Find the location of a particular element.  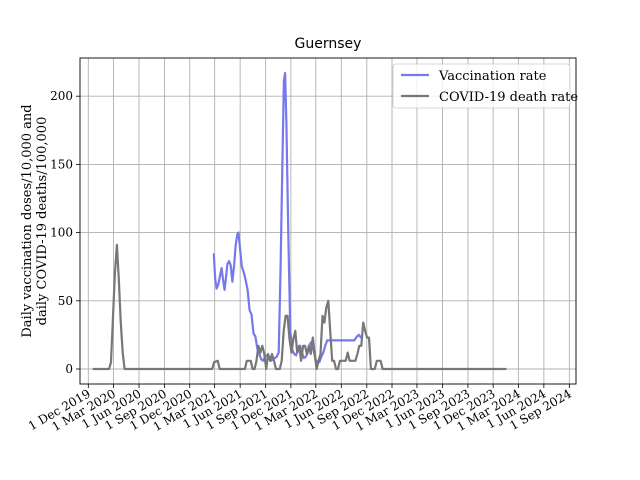

y-tick-label: 0 is located at coordinates (69, 369).